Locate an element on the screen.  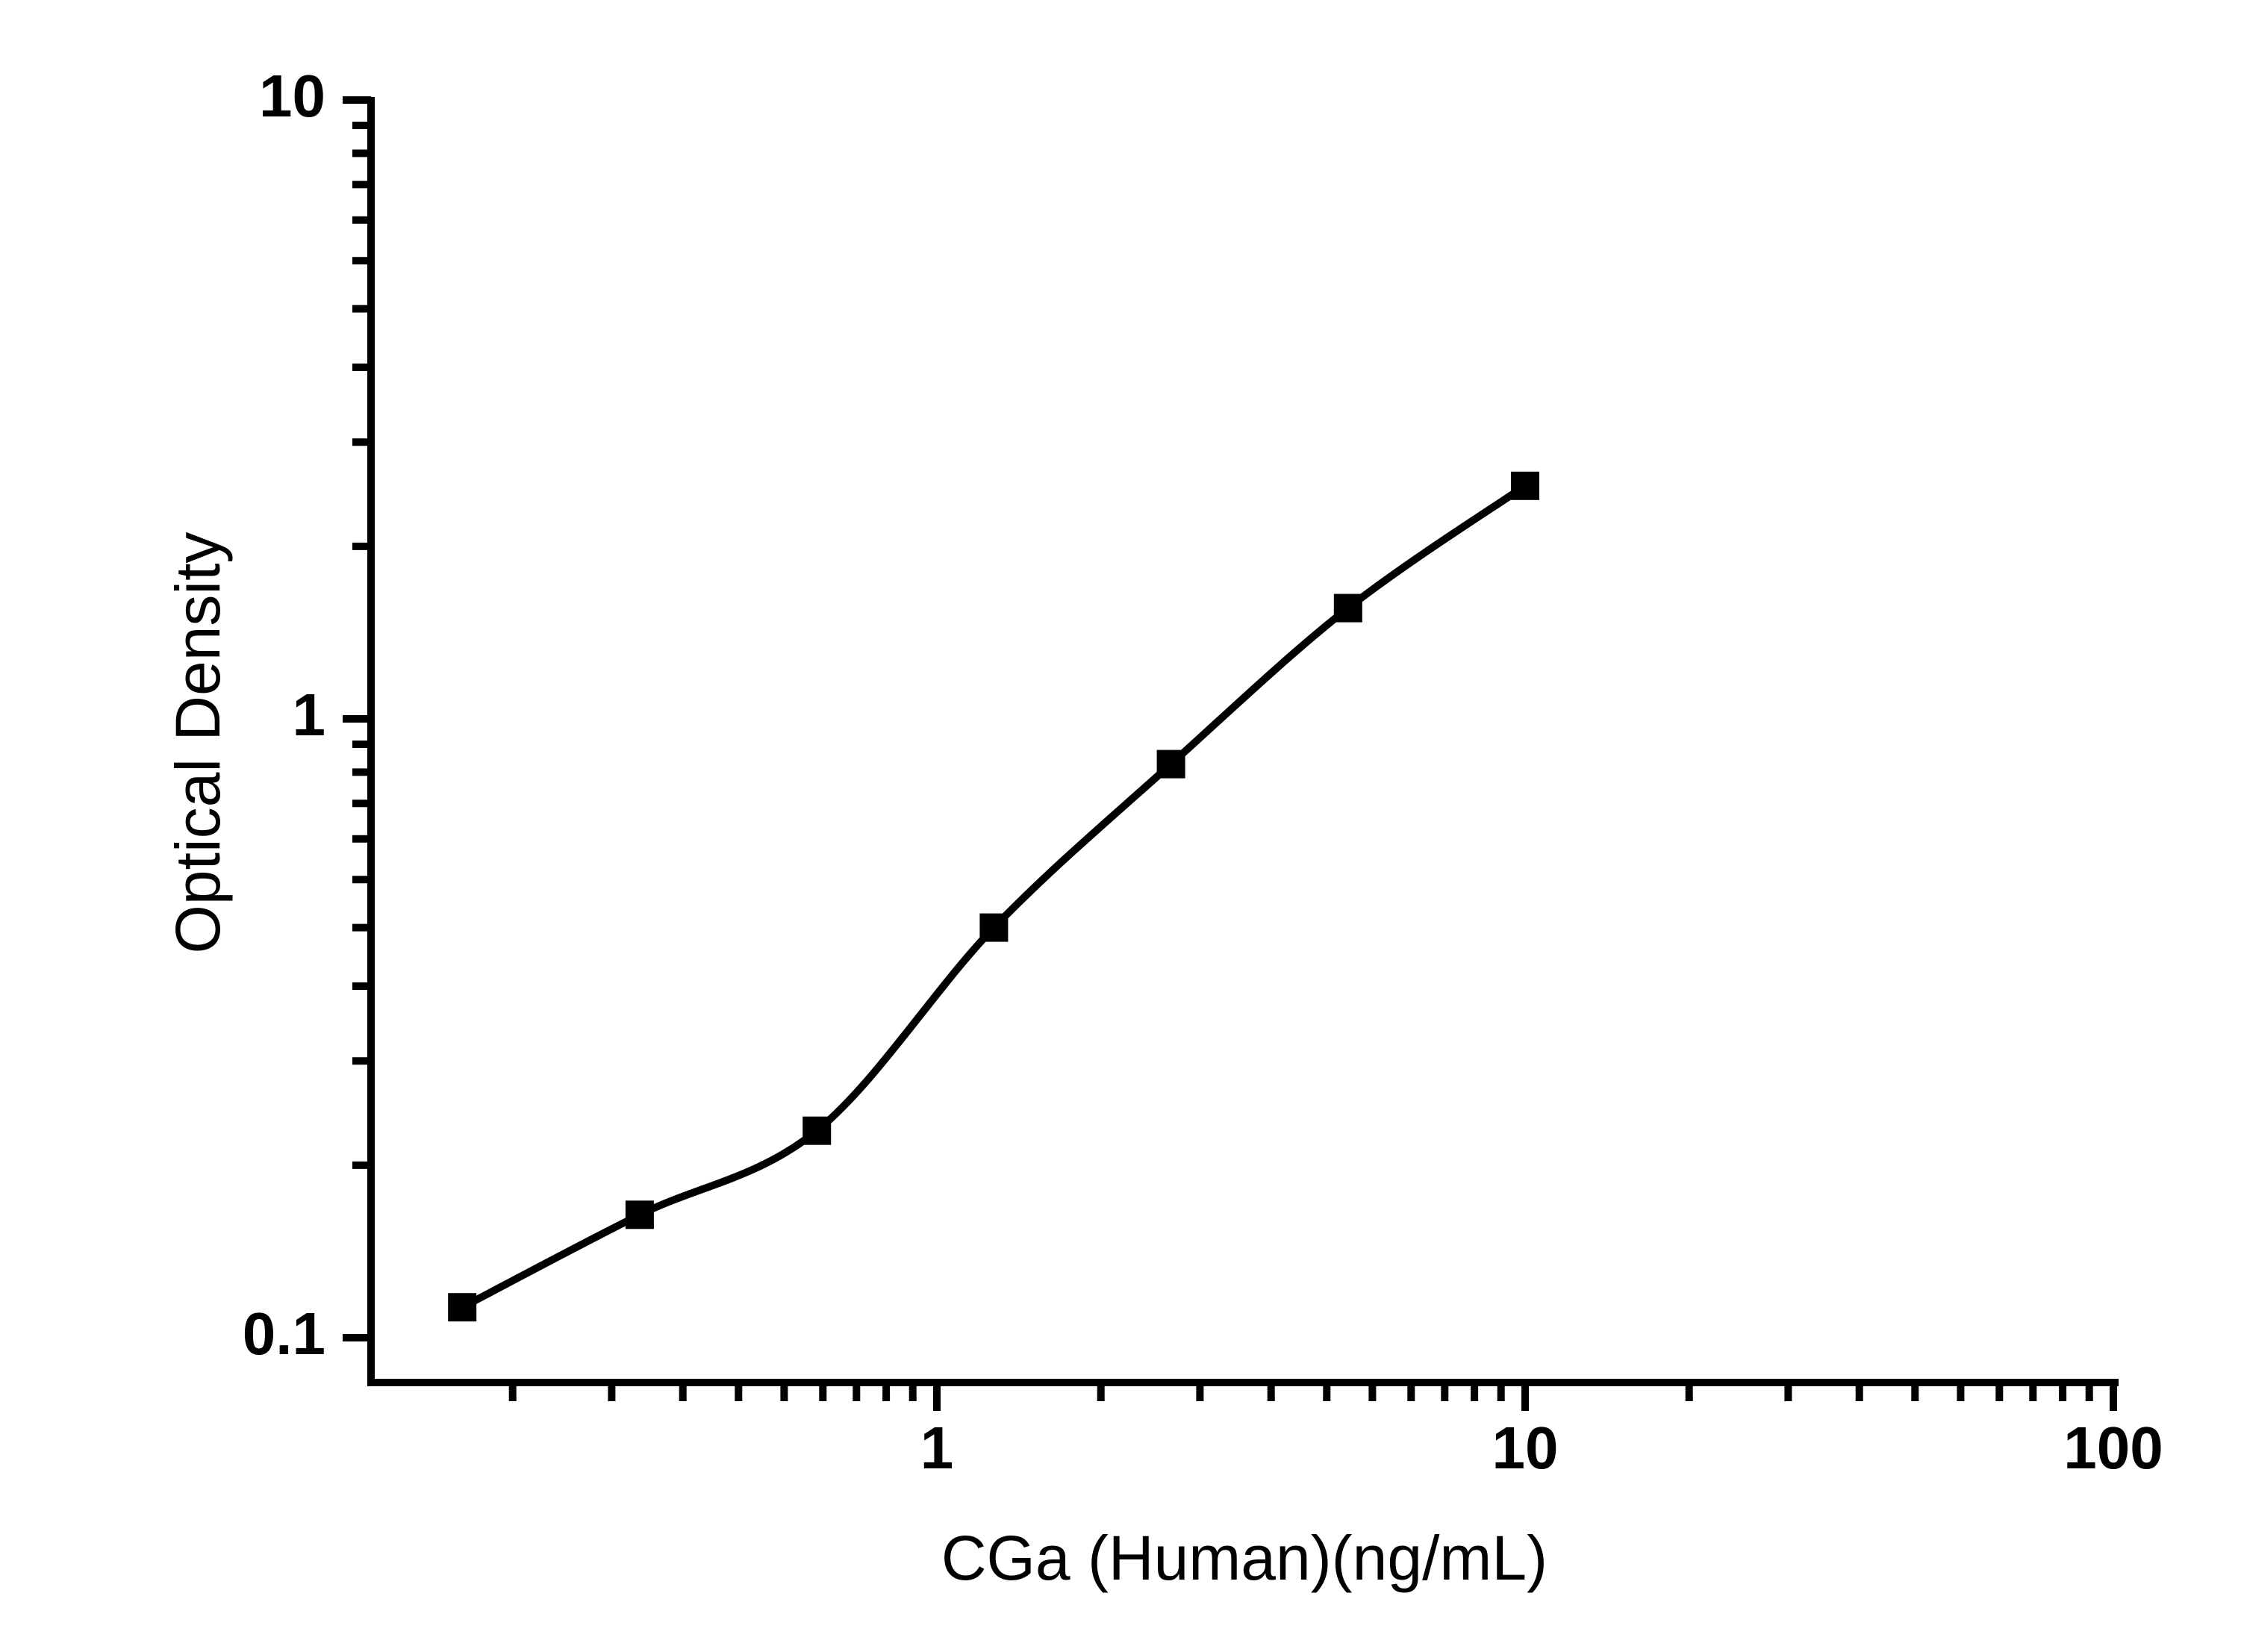
y-tick-label: 10 is located at coordinates (292, 96).